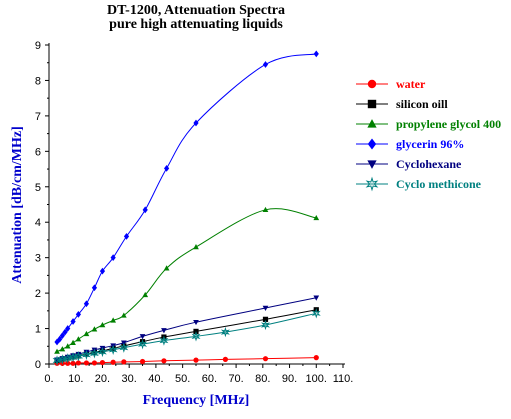 The image size is (511, 419). I want to click on legend-label: silicon oill, so click(422, 104).